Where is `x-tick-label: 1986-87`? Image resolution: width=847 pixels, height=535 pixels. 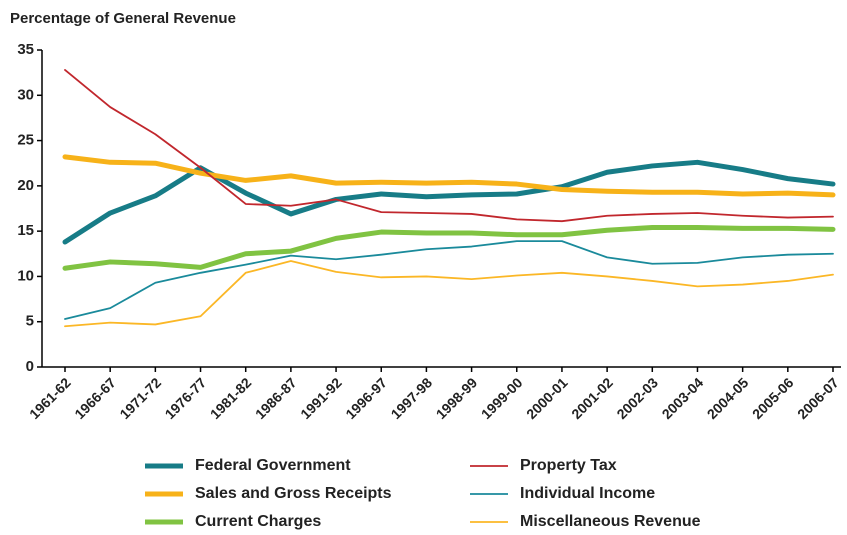 x-tick-label: 1986-87 is located at coordinates (276, 398).